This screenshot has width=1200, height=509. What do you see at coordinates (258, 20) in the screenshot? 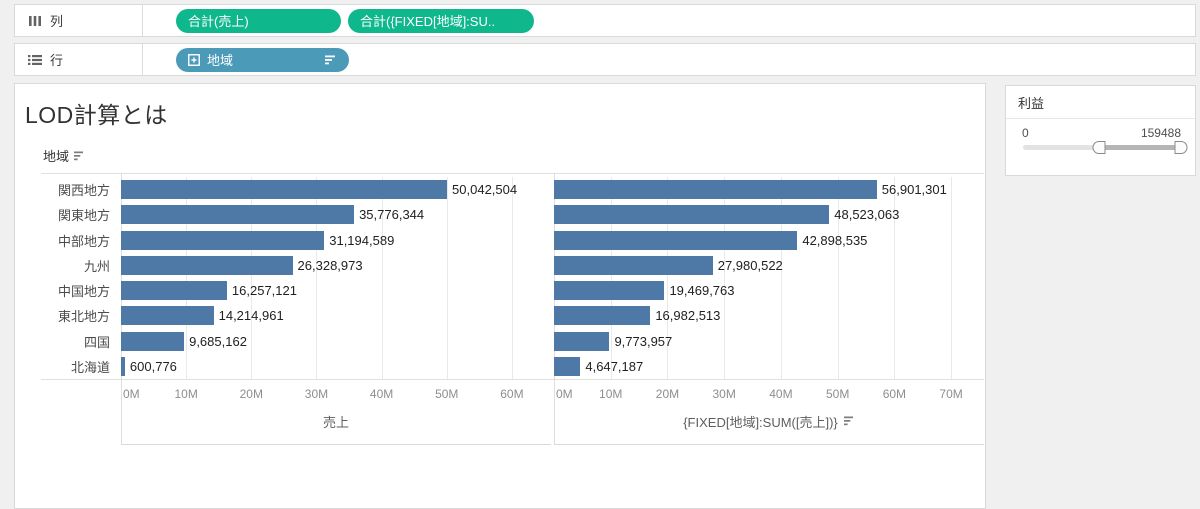
I see `pill-sum-sales: 合計(売上)` at bounding box center [258, 20].